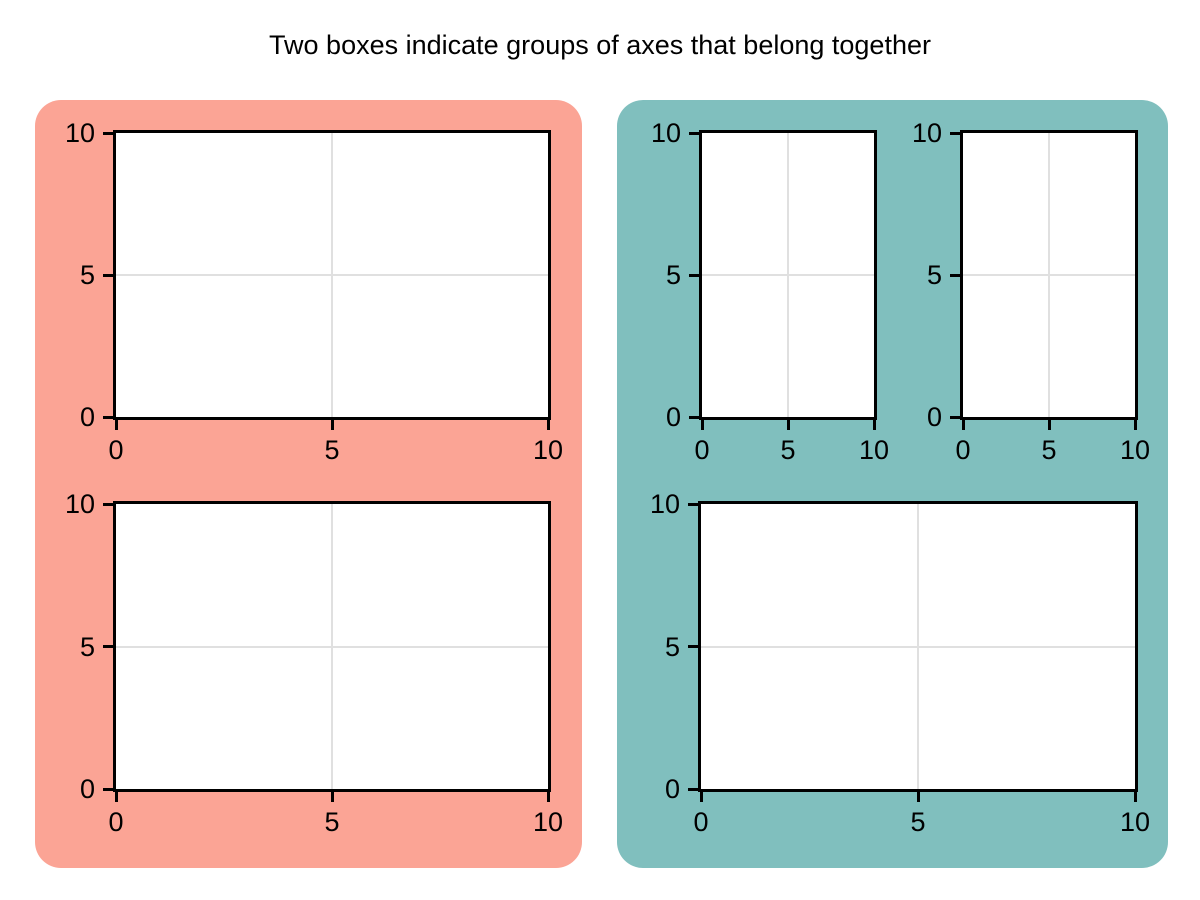 This screenshot has width=1200, height=900. I want to click on axes-teal-top-left: 0 5 10 0 5 10, so click(770, 292).